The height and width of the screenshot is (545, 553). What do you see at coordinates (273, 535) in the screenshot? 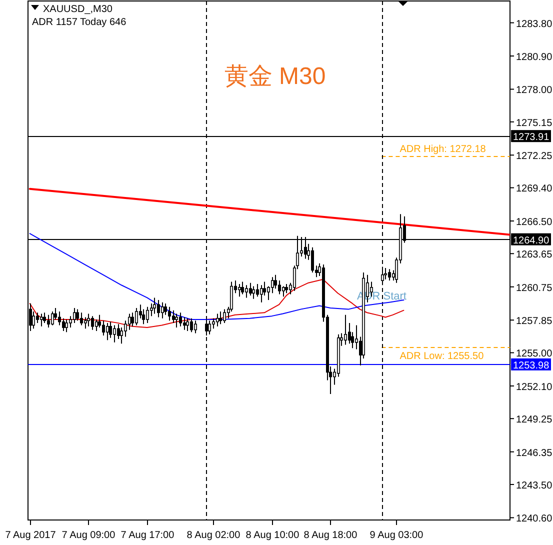
I see `x-tick-label: 8 Aug 10:00` at bounding box center [273, 535].